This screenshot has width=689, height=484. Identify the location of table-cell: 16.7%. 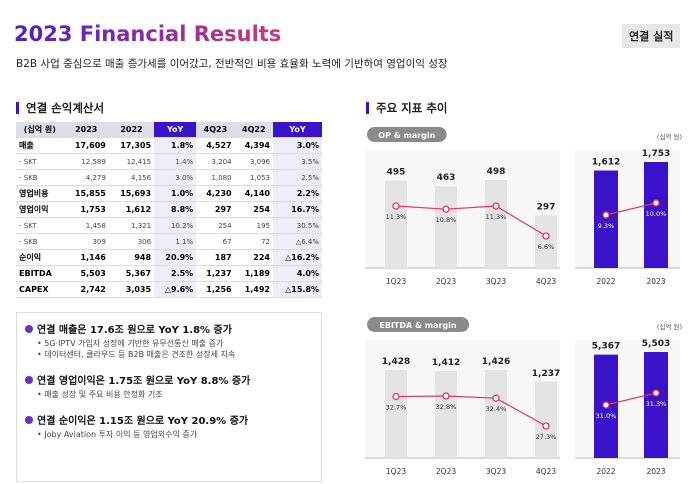
(297, 209).